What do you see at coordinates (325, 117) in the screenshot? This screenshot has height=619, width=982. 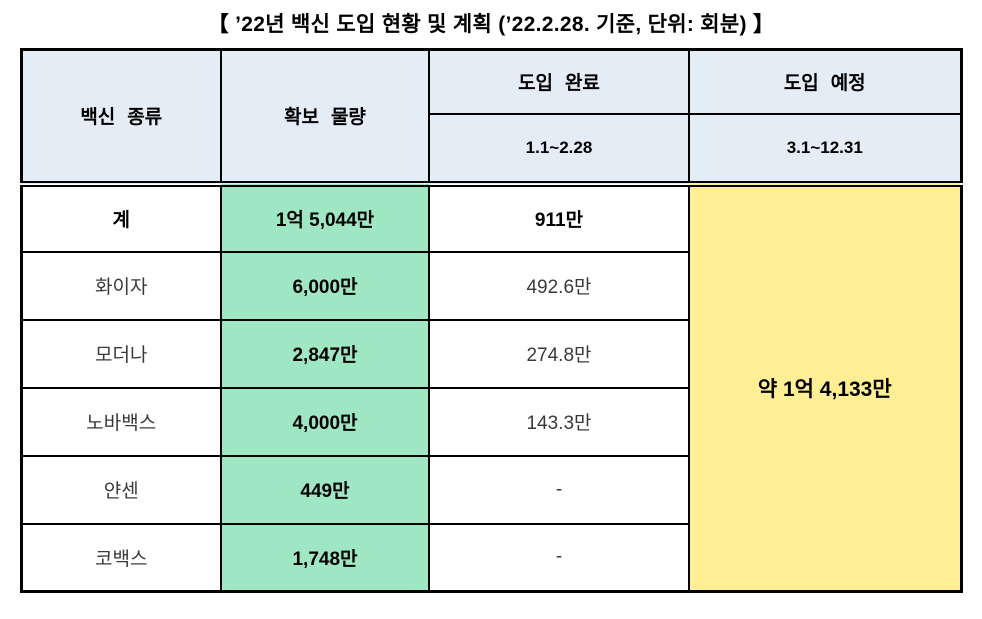 I see `header-secured-quantity: 확보 물량` at bounding box center [325, 117].